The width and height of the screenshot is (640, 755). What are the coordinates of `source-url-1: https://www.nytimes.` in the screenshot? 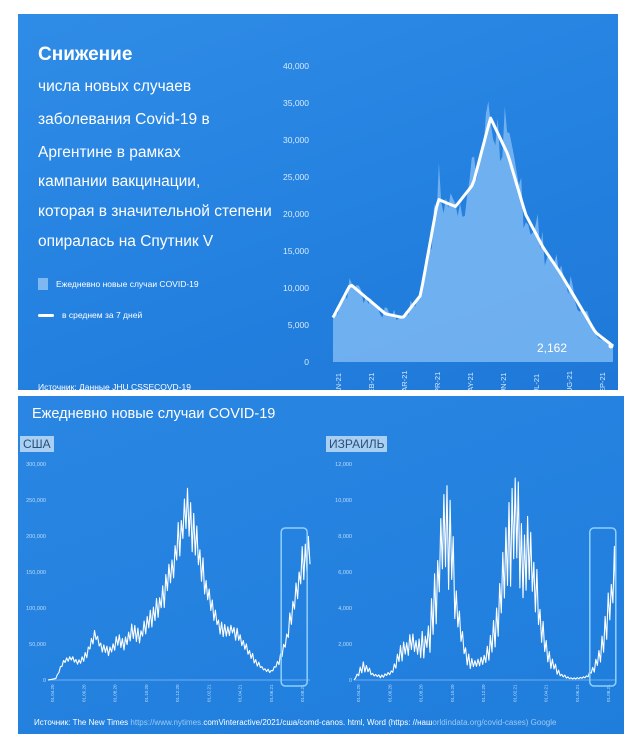 It's located at (167, 722).